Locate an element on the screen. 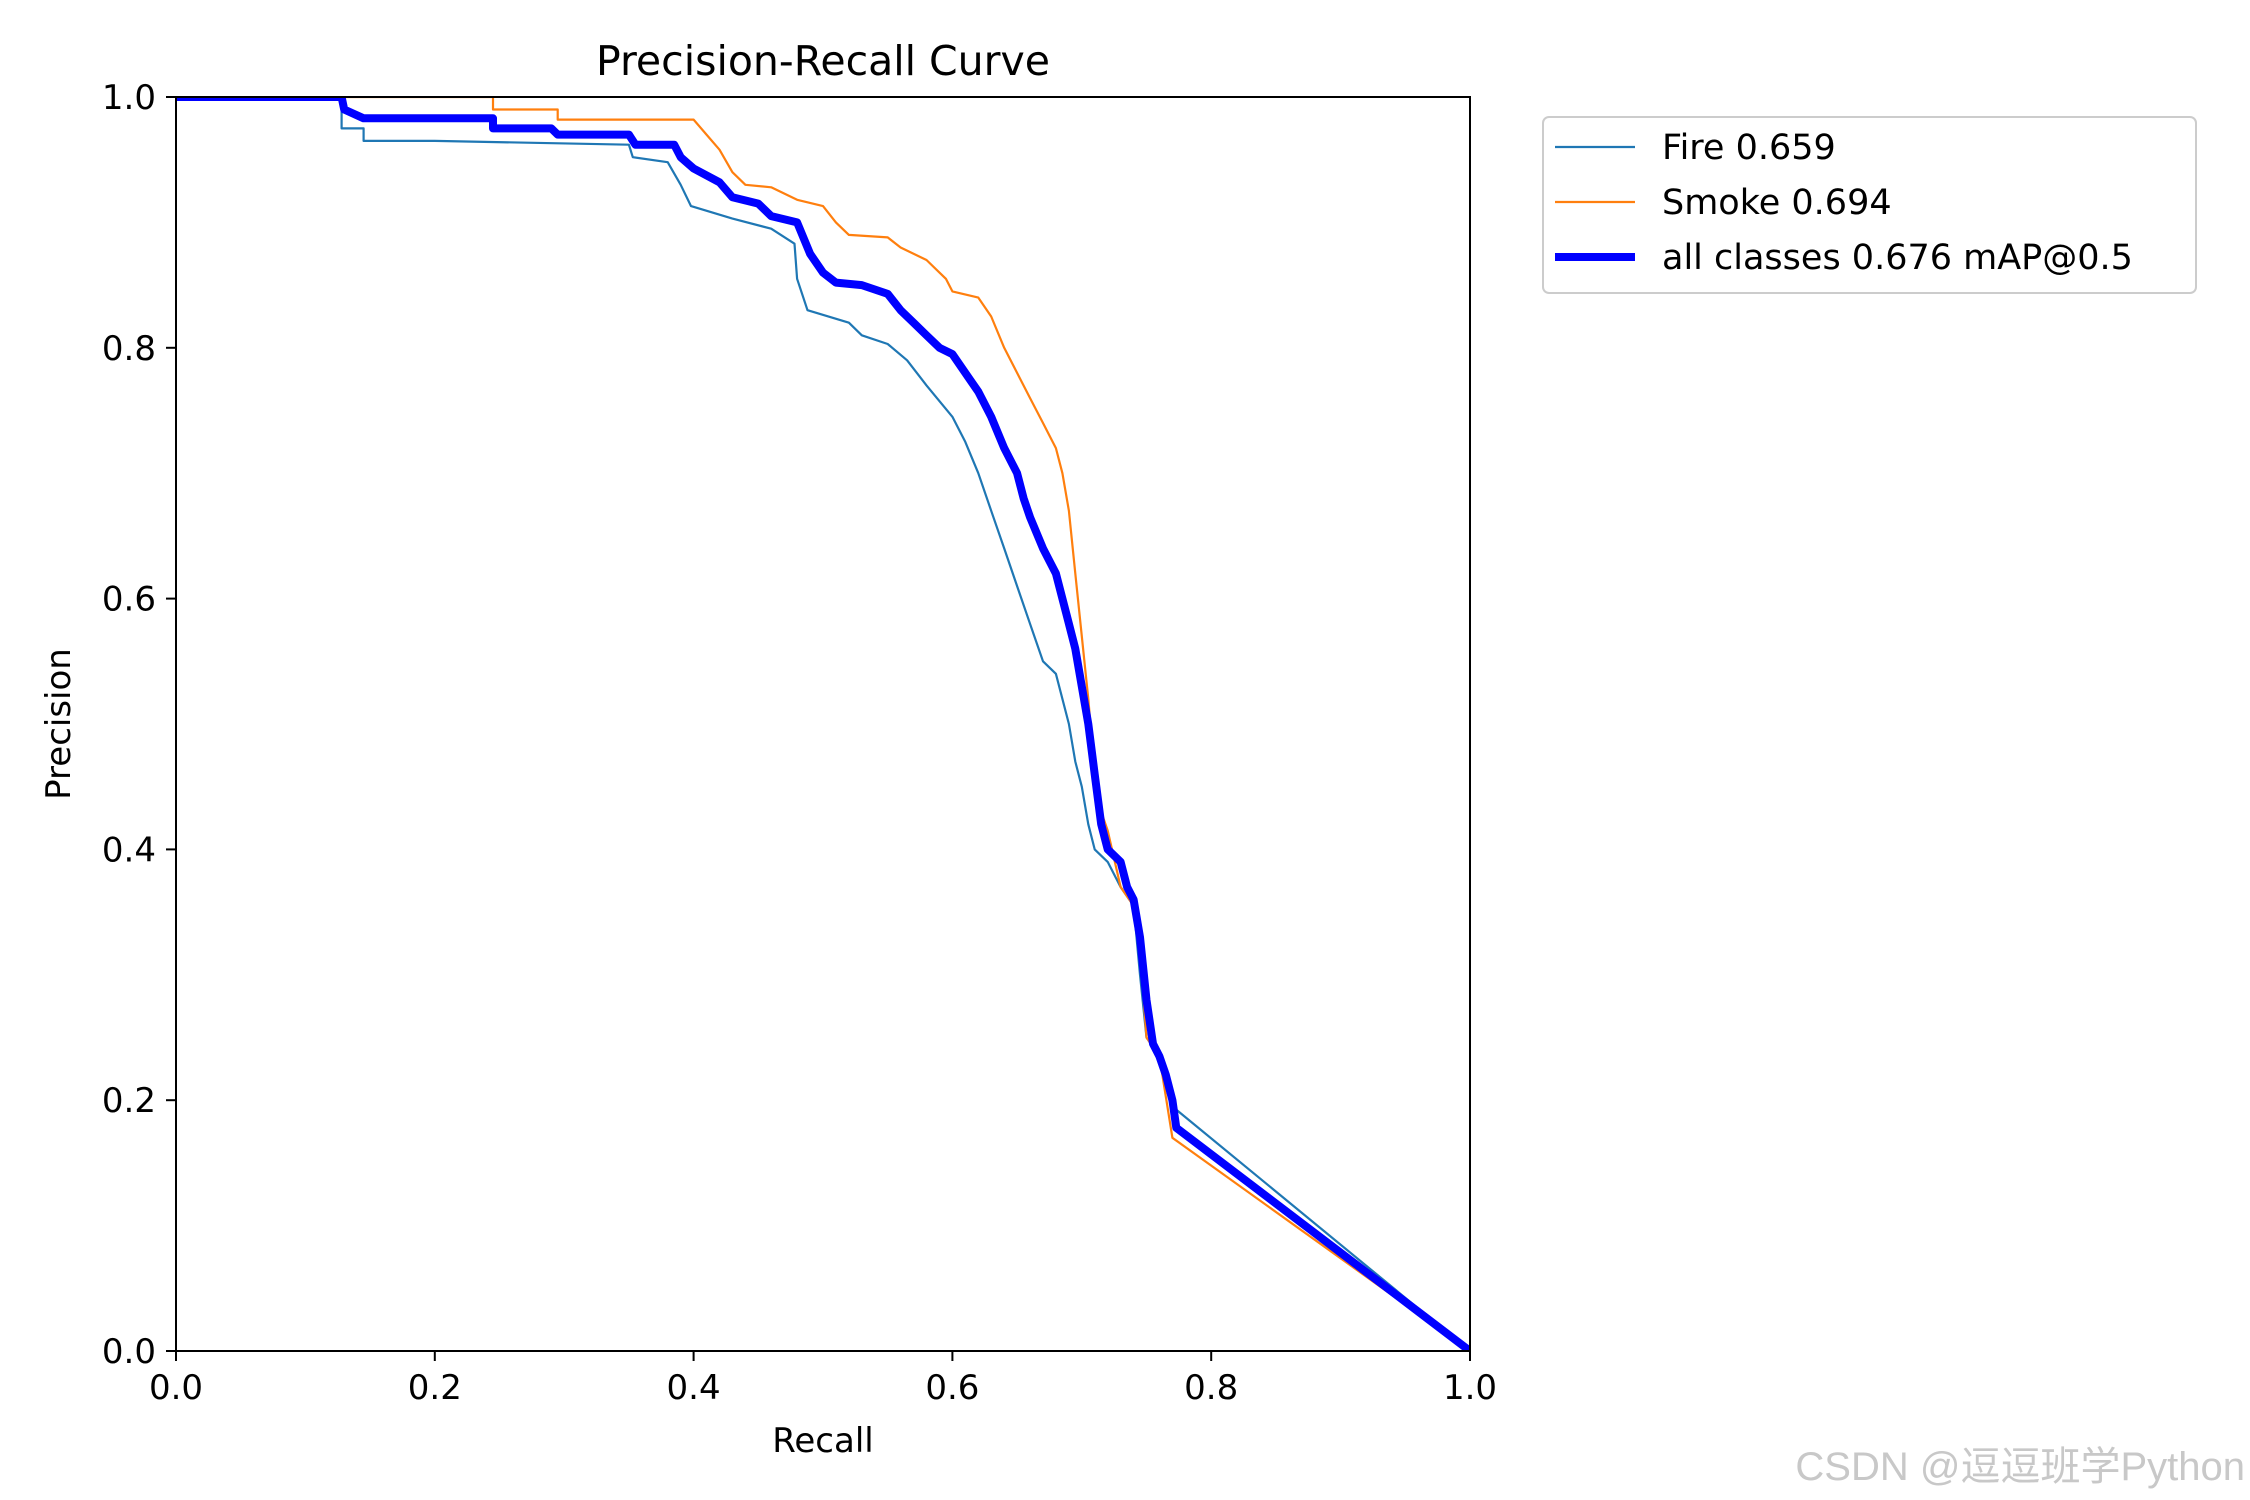 Image resolution: width=2250 pixels, height=1500 pixels. y-tick-label: 0.0 is located at coordinates (129, 1352).